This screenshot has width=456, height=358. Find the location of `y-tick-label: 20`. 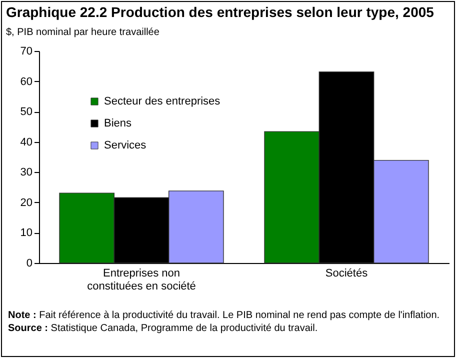

y-tick-label: 20 is located at coordinates (26, 202).